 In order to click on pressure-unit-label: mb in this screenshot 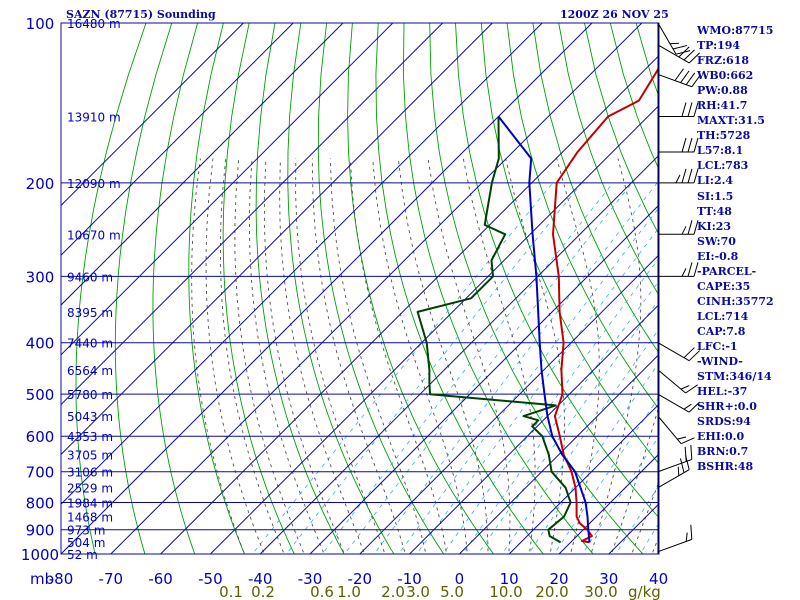, I will do `click(42, 579)`.